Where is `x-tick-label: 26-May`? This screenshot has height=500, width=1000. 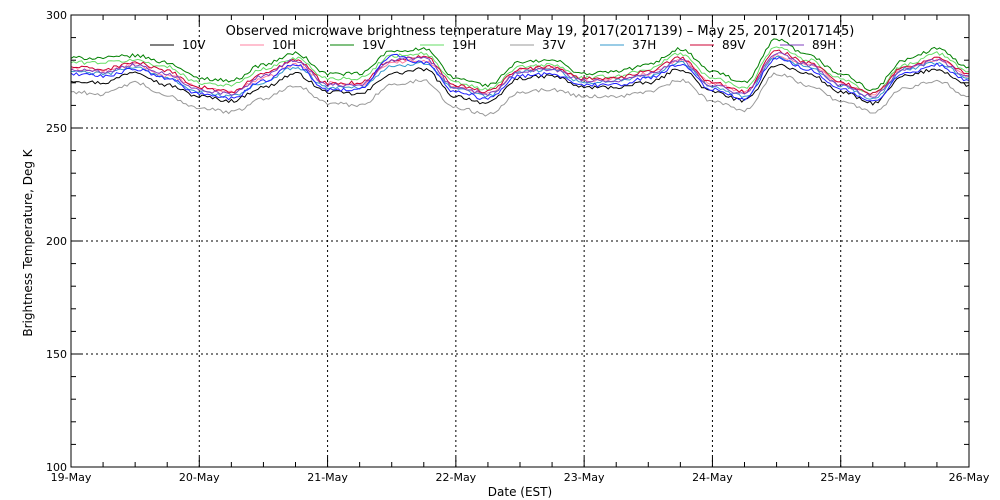 x-tick-label: 26-May is located at coordinates (969, 477).